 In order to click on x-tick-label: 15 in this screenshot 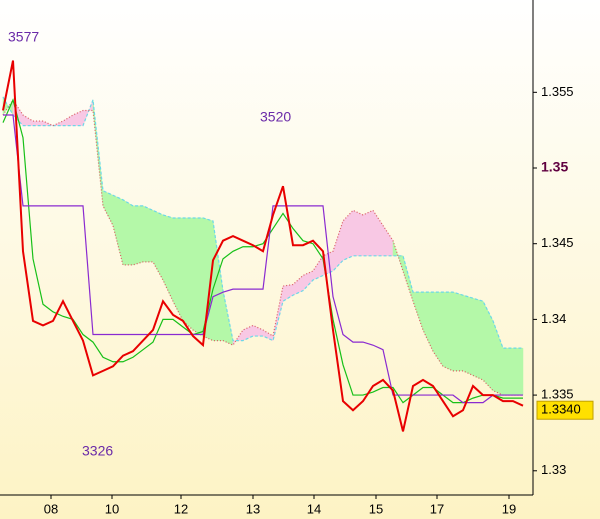, I will do `click(376, 508)`.